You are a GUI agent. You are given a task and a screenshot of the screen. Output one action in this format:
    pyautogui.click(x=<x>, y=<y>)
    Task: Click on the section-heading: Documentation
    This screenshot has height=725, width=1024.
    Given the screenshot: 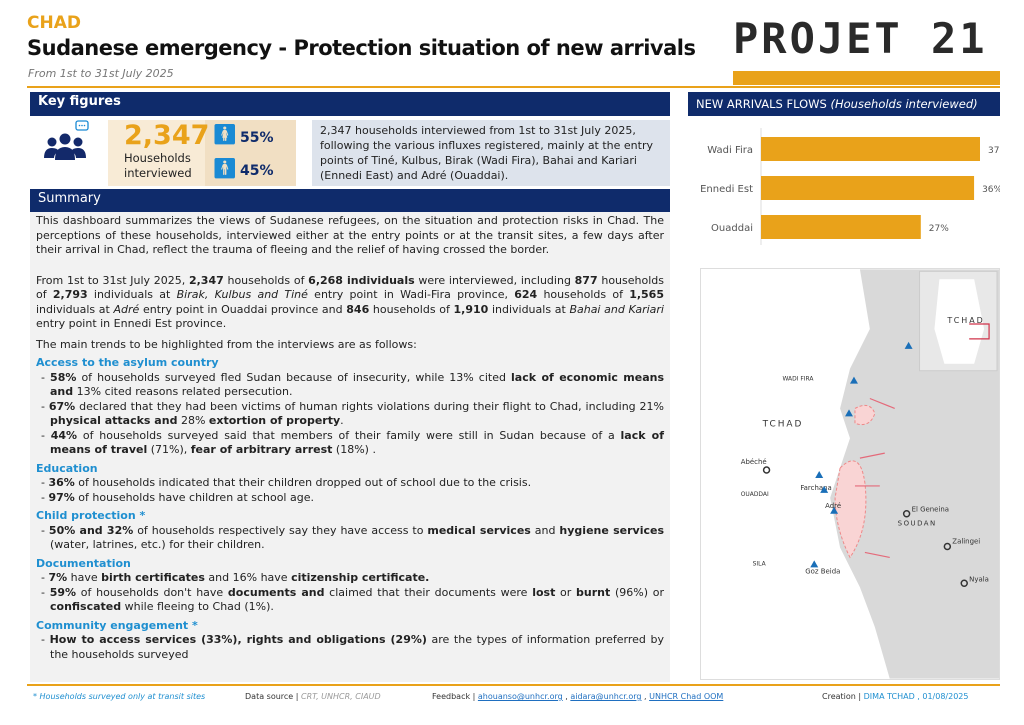 What is the action you would take?
    pyautogui.click(x=83, y=563)
    